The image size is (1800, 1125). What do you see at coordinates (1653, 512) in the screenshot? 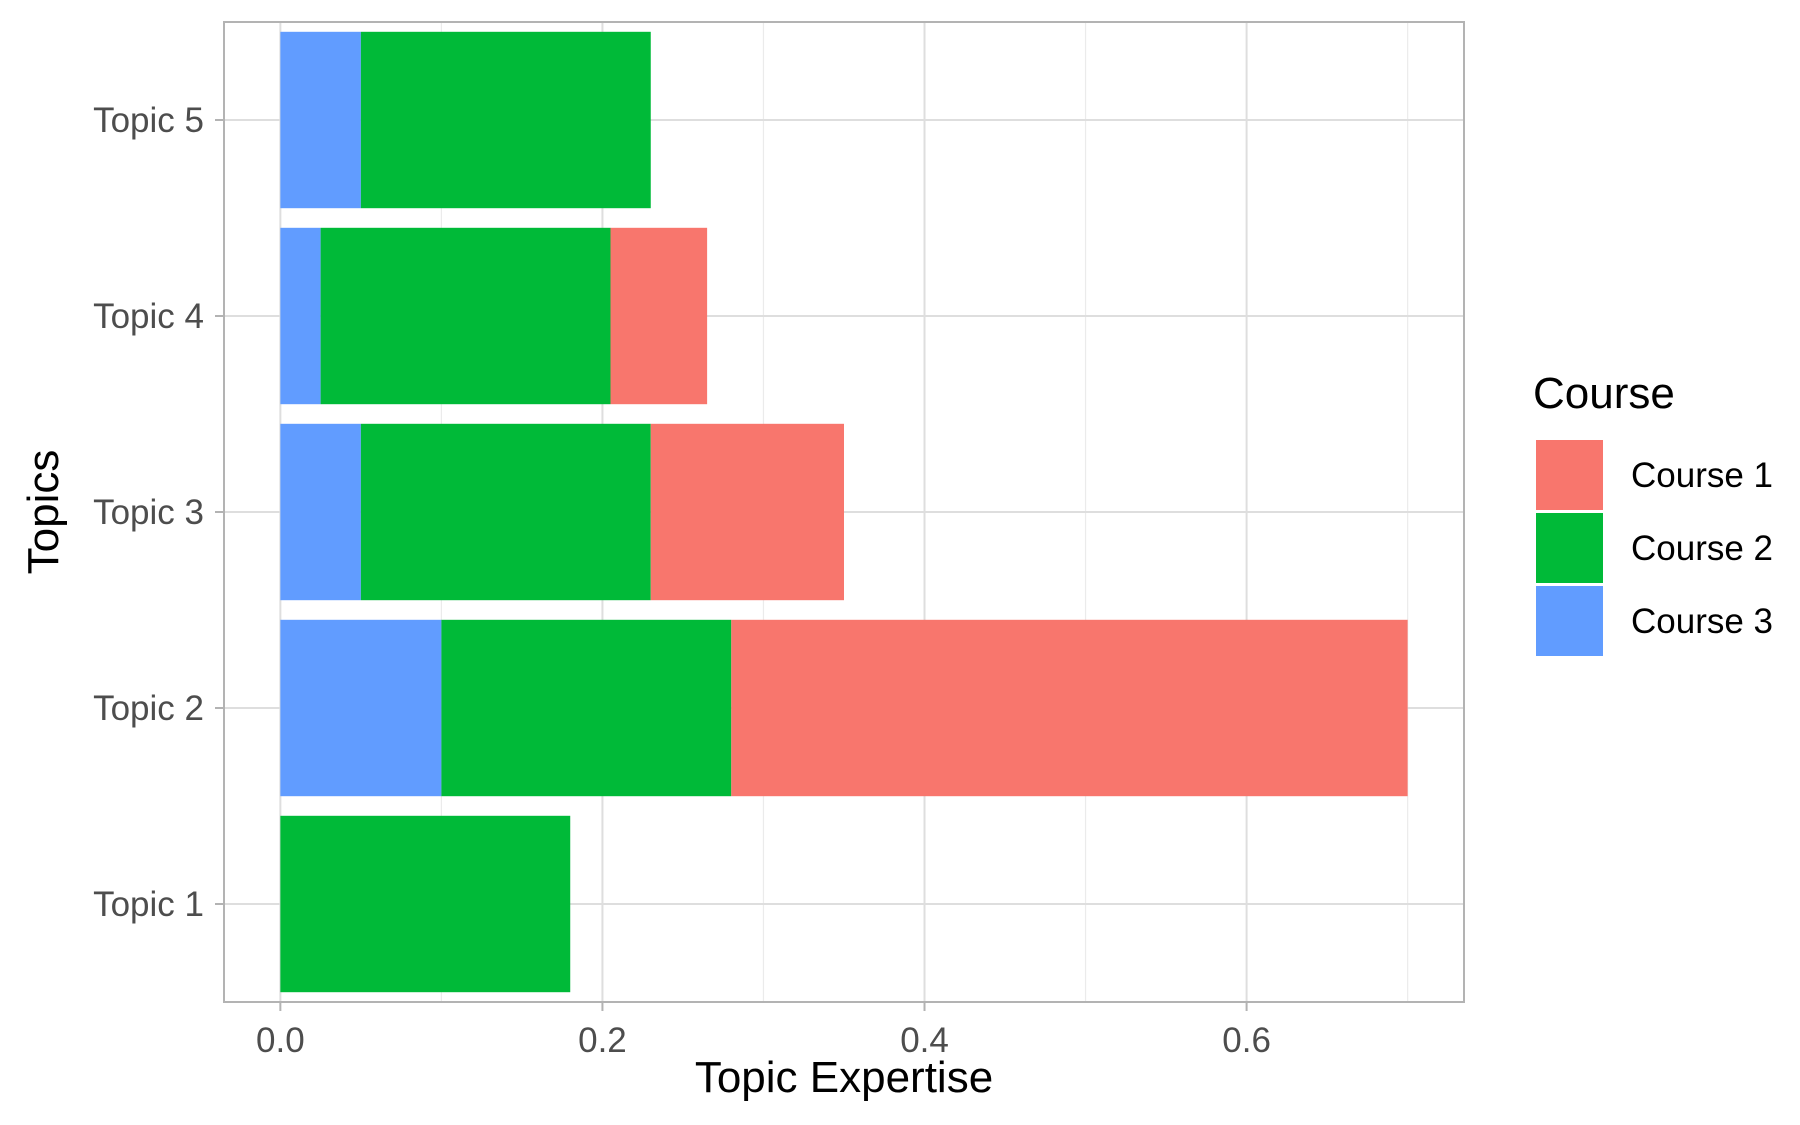
I see `legend: Course Course 1 Course 2 Course 3` at bounding box center [1653, 512].